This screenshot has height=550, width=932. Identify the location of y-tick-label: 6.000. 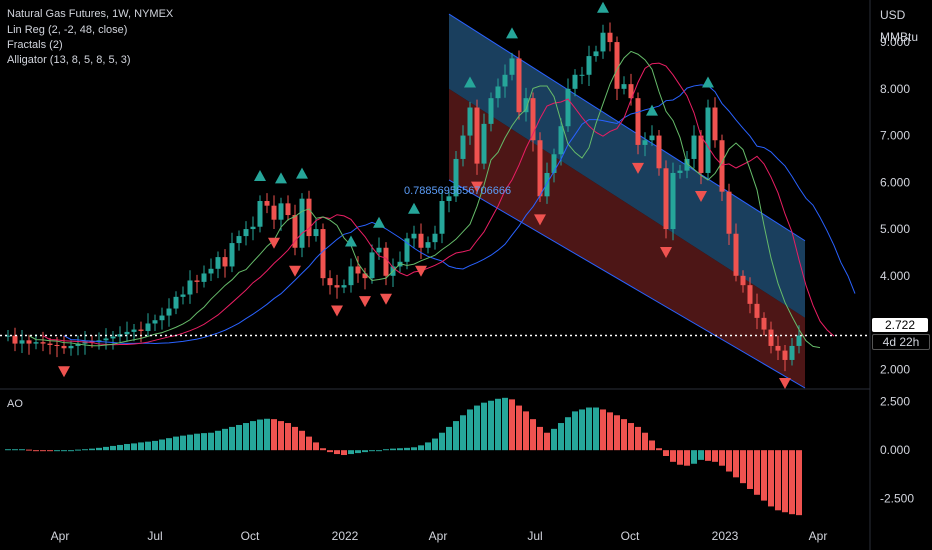
(895, 182).